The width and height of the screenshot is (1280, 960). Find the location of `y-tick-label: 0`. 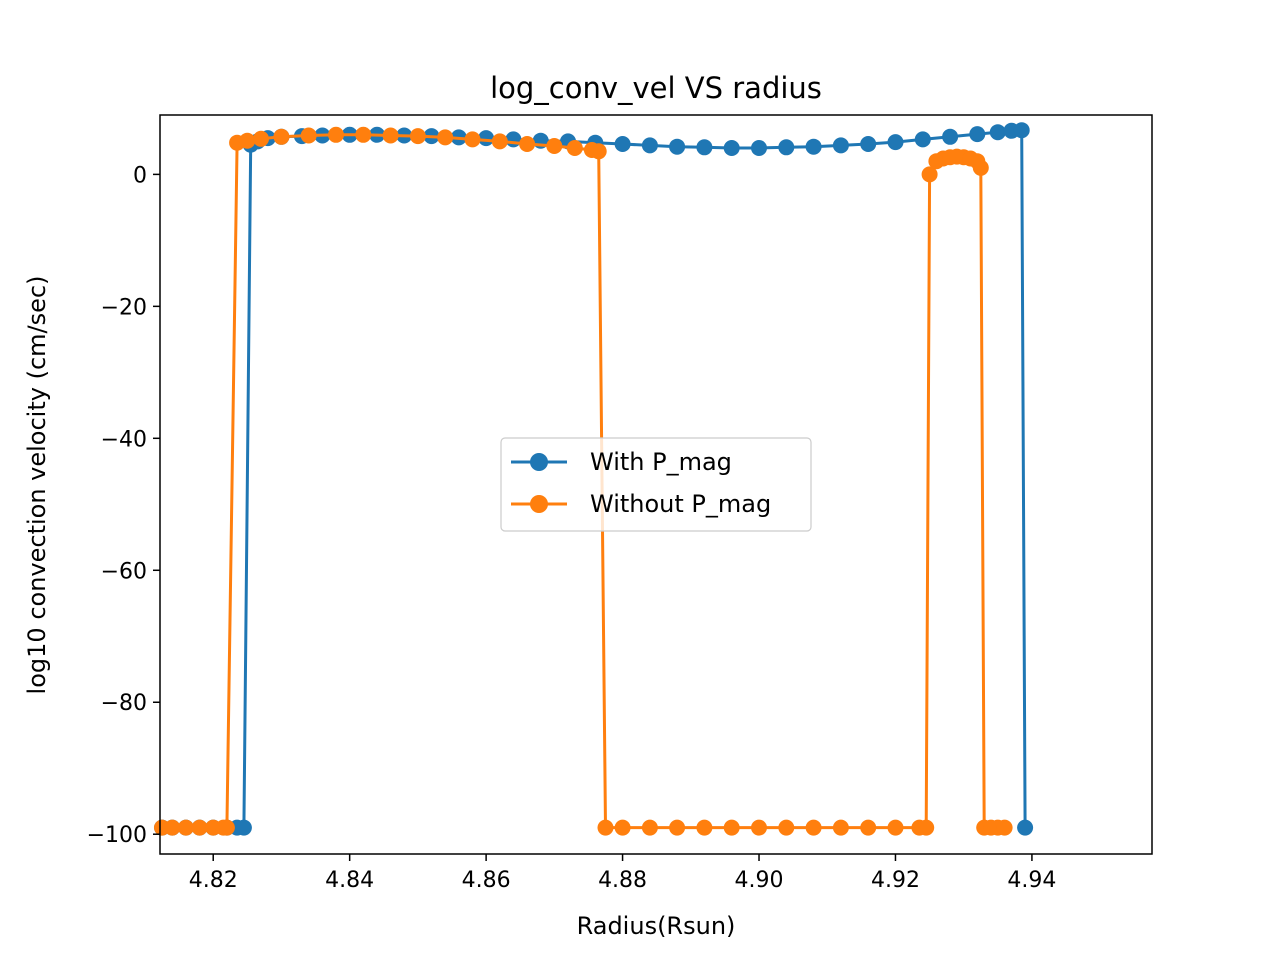

y-tick-label: 0 is located at coordinates (140, 175).